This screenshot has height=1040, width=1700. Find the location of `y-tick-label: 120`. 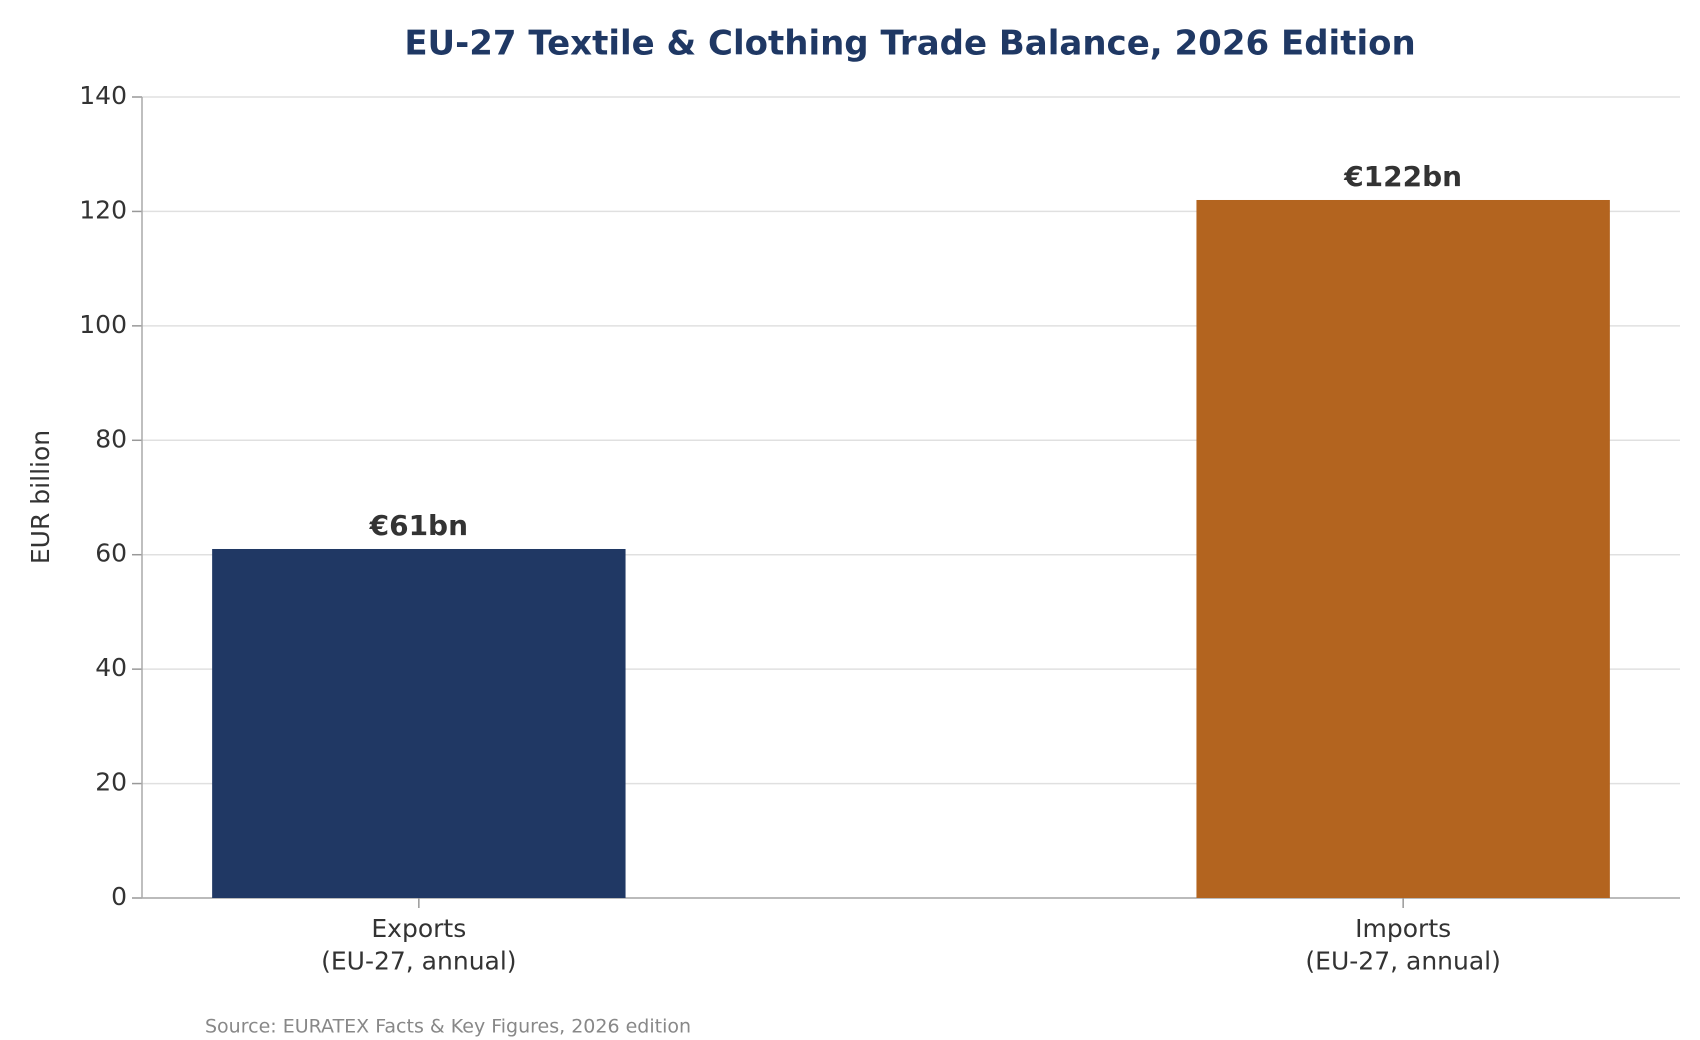

y-tick-label: 120 is located at coordinates (103, 209).